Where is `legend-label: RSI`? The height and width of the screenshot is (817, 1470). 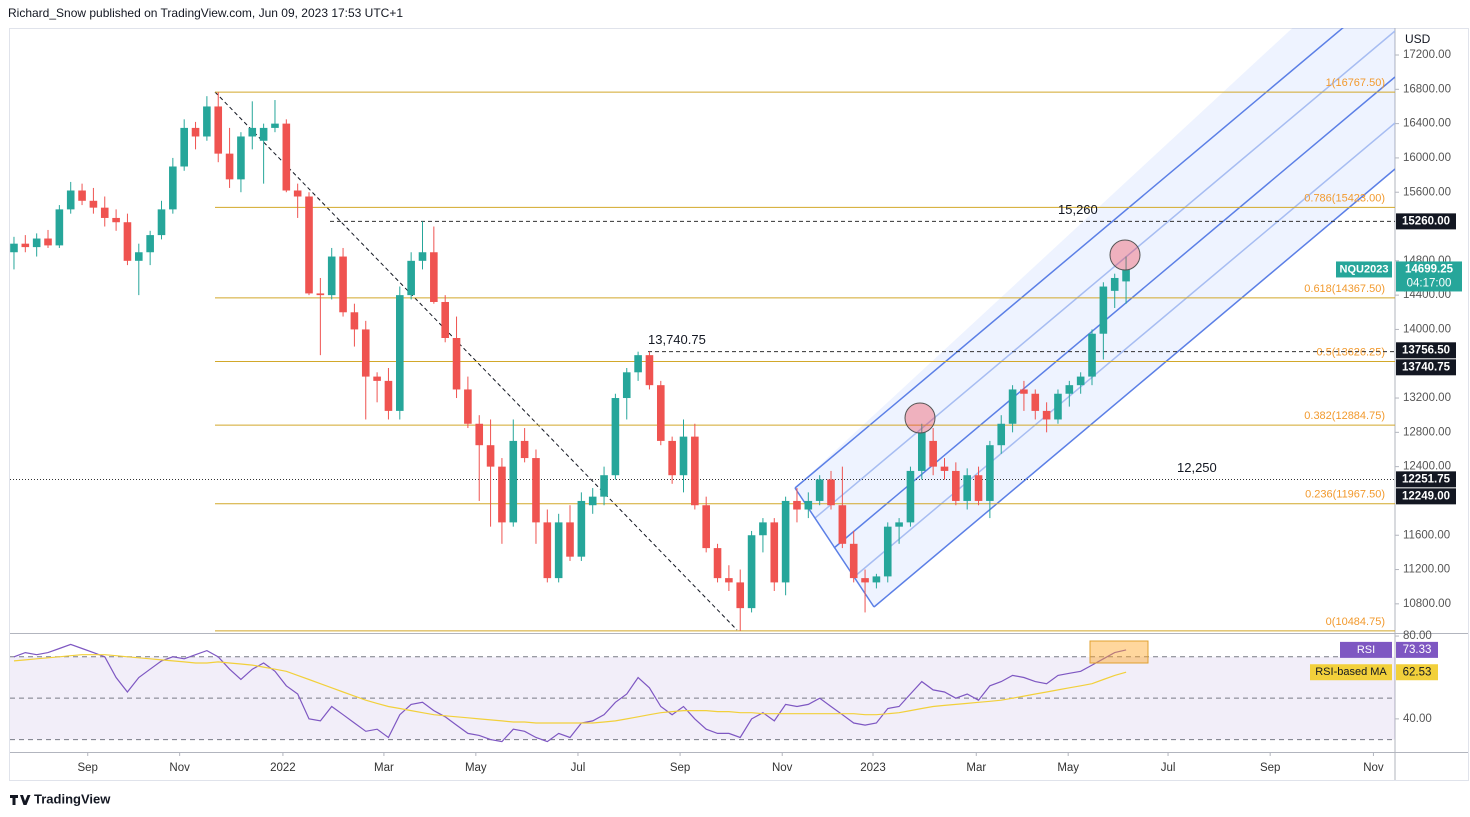
legend-label: RSI is located at coordinates (1366, 650).